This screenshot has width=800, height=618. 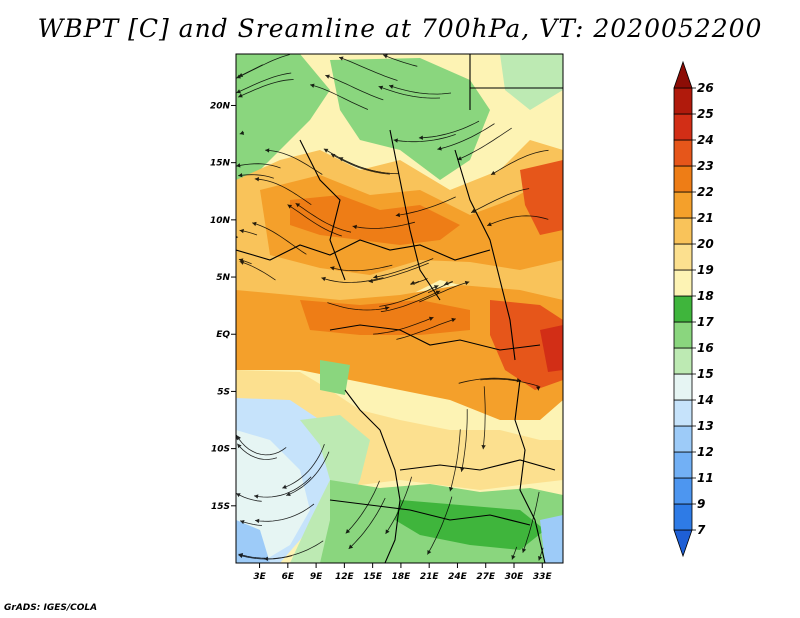 I want to click on x-tick-label: 9E, so click(x=316, y=577).